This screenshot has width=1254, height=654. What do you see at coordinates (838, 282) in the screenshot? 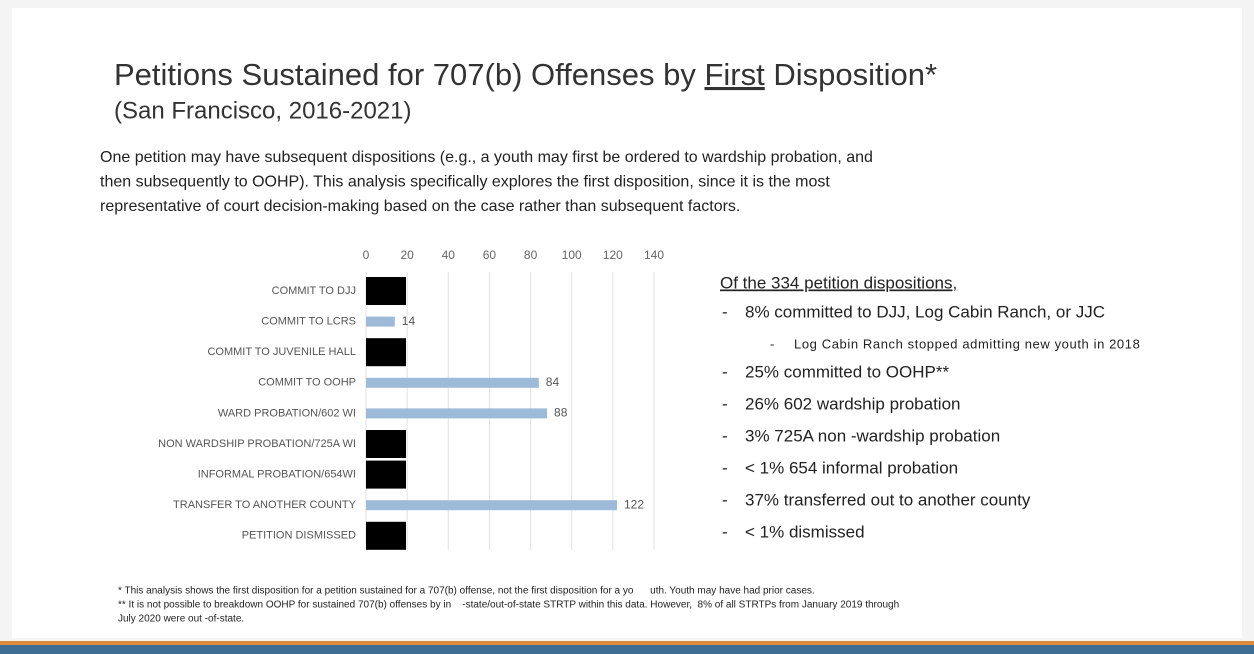
I see `summary-heading: Of the 334 petition dispositions,` at bounding box center [838, 282].